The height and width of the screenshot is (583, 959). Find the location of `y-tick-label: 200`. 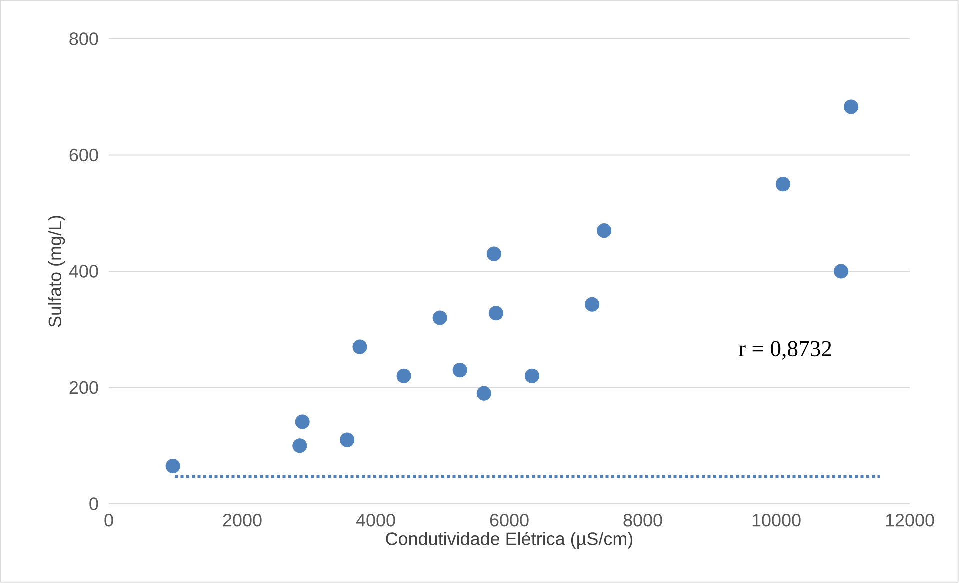

y-tick-label: 200 is located at coordinates (84, 387).